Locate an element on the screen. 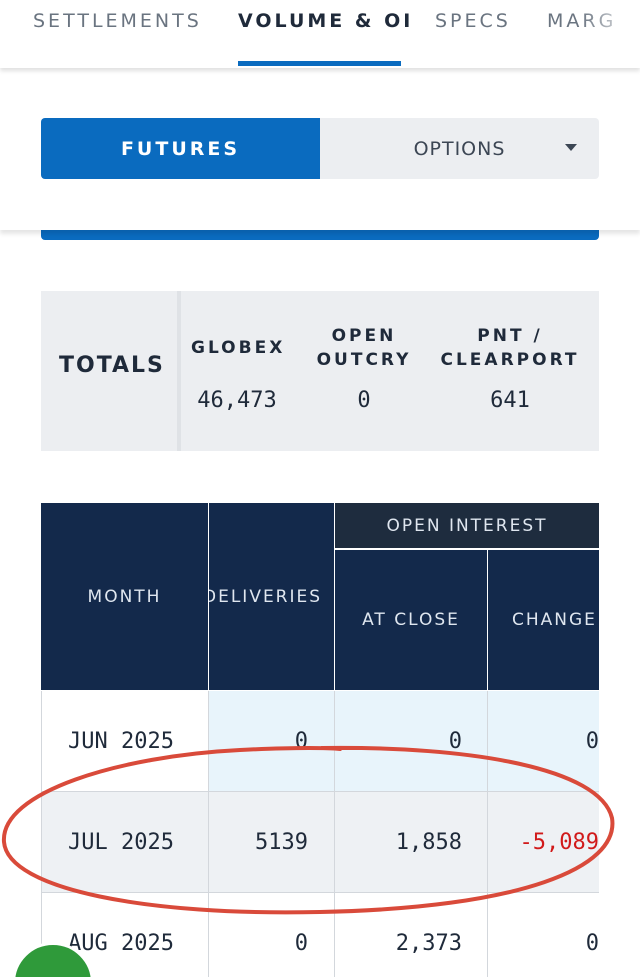 Image resolution: width=640 pixels, height=977 pixels. row-jun-month: JUN 2025 is located at coordinates (121, 741).